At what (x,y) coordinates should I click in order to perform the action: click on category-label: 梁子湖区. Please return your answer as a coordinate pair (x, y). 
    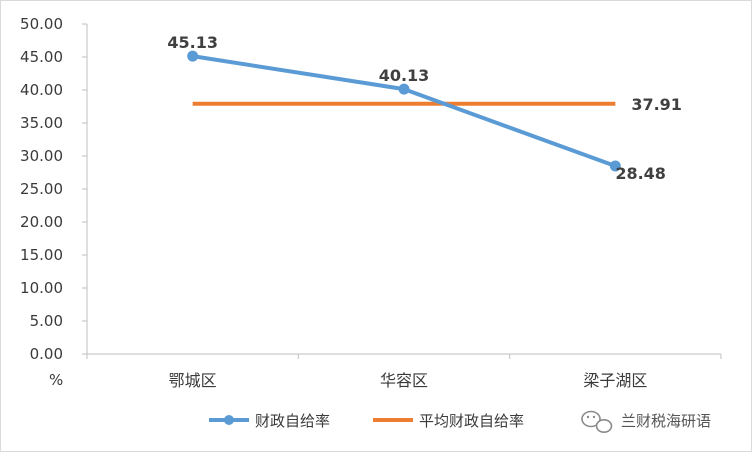
    Looking at the image, I should click on (615, 380).